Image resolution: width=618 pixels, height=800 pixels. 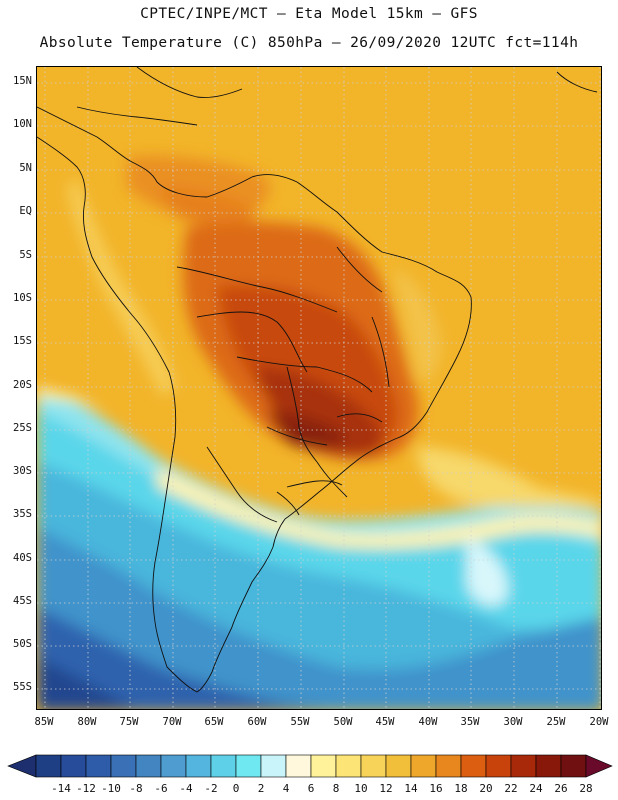 I want to click on colorbar-label: -14, so click(x=61, y=788).